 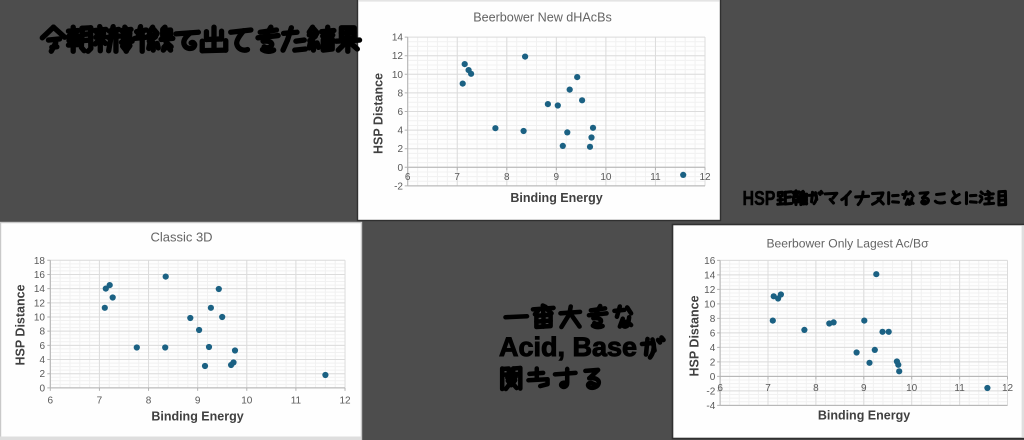 I want to click on svg-text: -4, so click(x=710, y=406).